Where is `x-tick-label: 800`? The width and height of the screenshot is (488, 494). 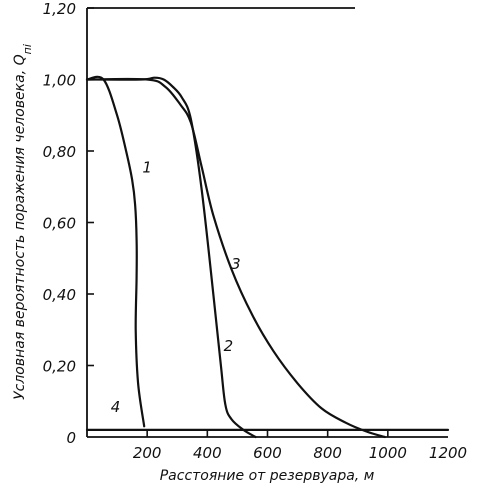 x-tick-label: 800 is located at coordinates (327, 453).